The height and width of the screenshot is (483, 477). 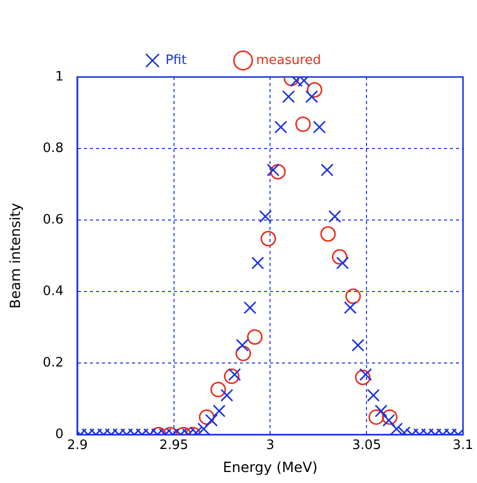 What do you see at coordinates (463, 445) in the screenshot?
I see `x-tick-label: 3.1` at bounding box center [463, 445].